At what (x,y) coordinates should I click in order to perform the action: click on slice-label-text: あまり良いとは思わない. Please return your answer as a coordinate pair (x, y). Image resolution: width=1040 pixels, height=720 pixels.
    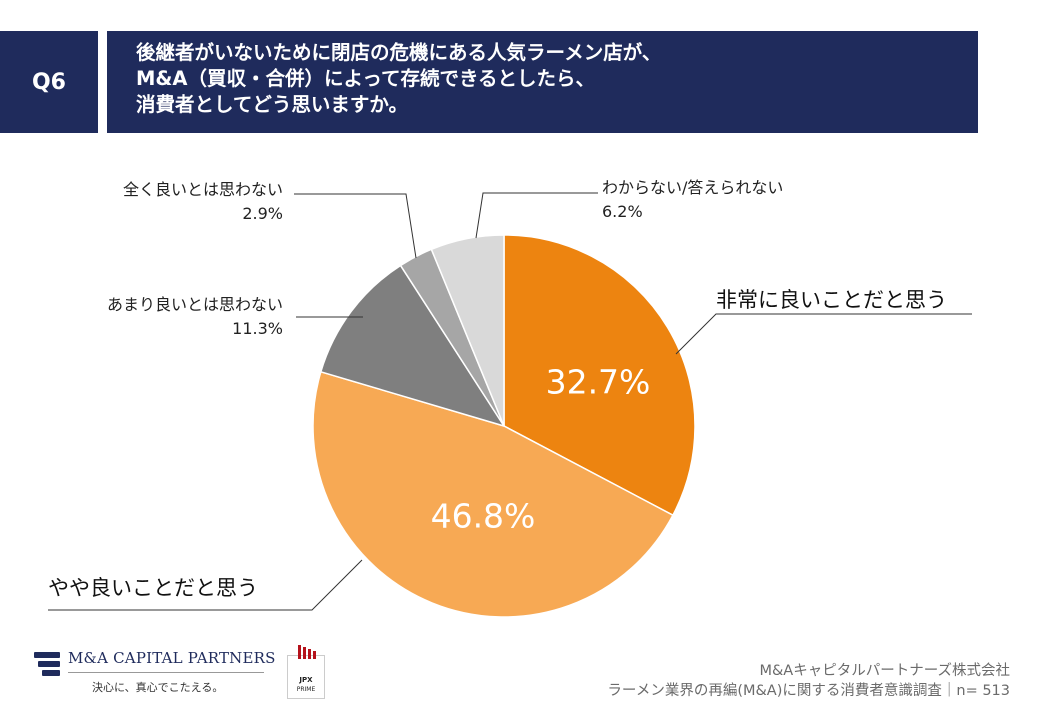
    Looking at the image, I should click on (194, 304).